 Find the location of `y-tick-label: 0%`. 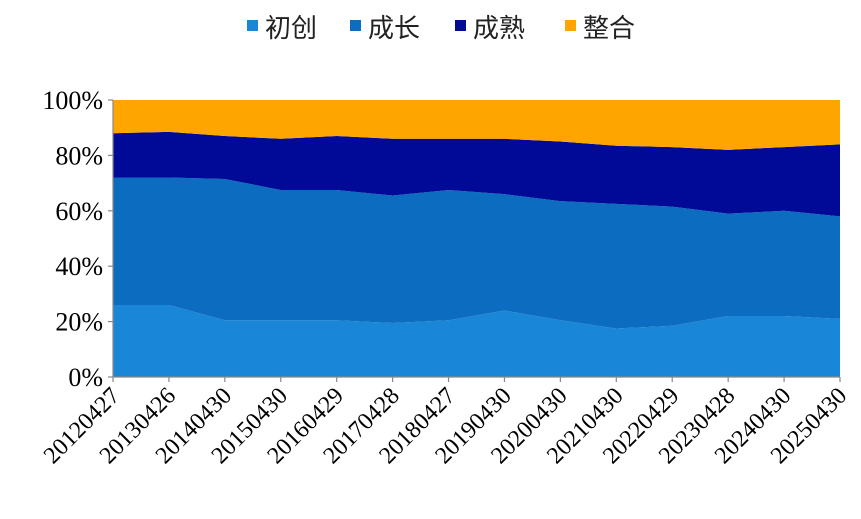

y-tick-label: 0% is located at coordinates (85, 377).